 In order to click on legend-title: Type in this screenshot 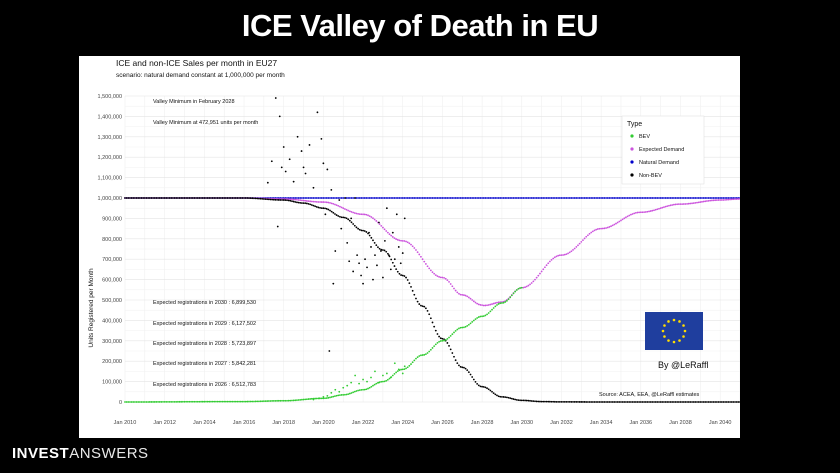, I will do `click(634, 124)`.